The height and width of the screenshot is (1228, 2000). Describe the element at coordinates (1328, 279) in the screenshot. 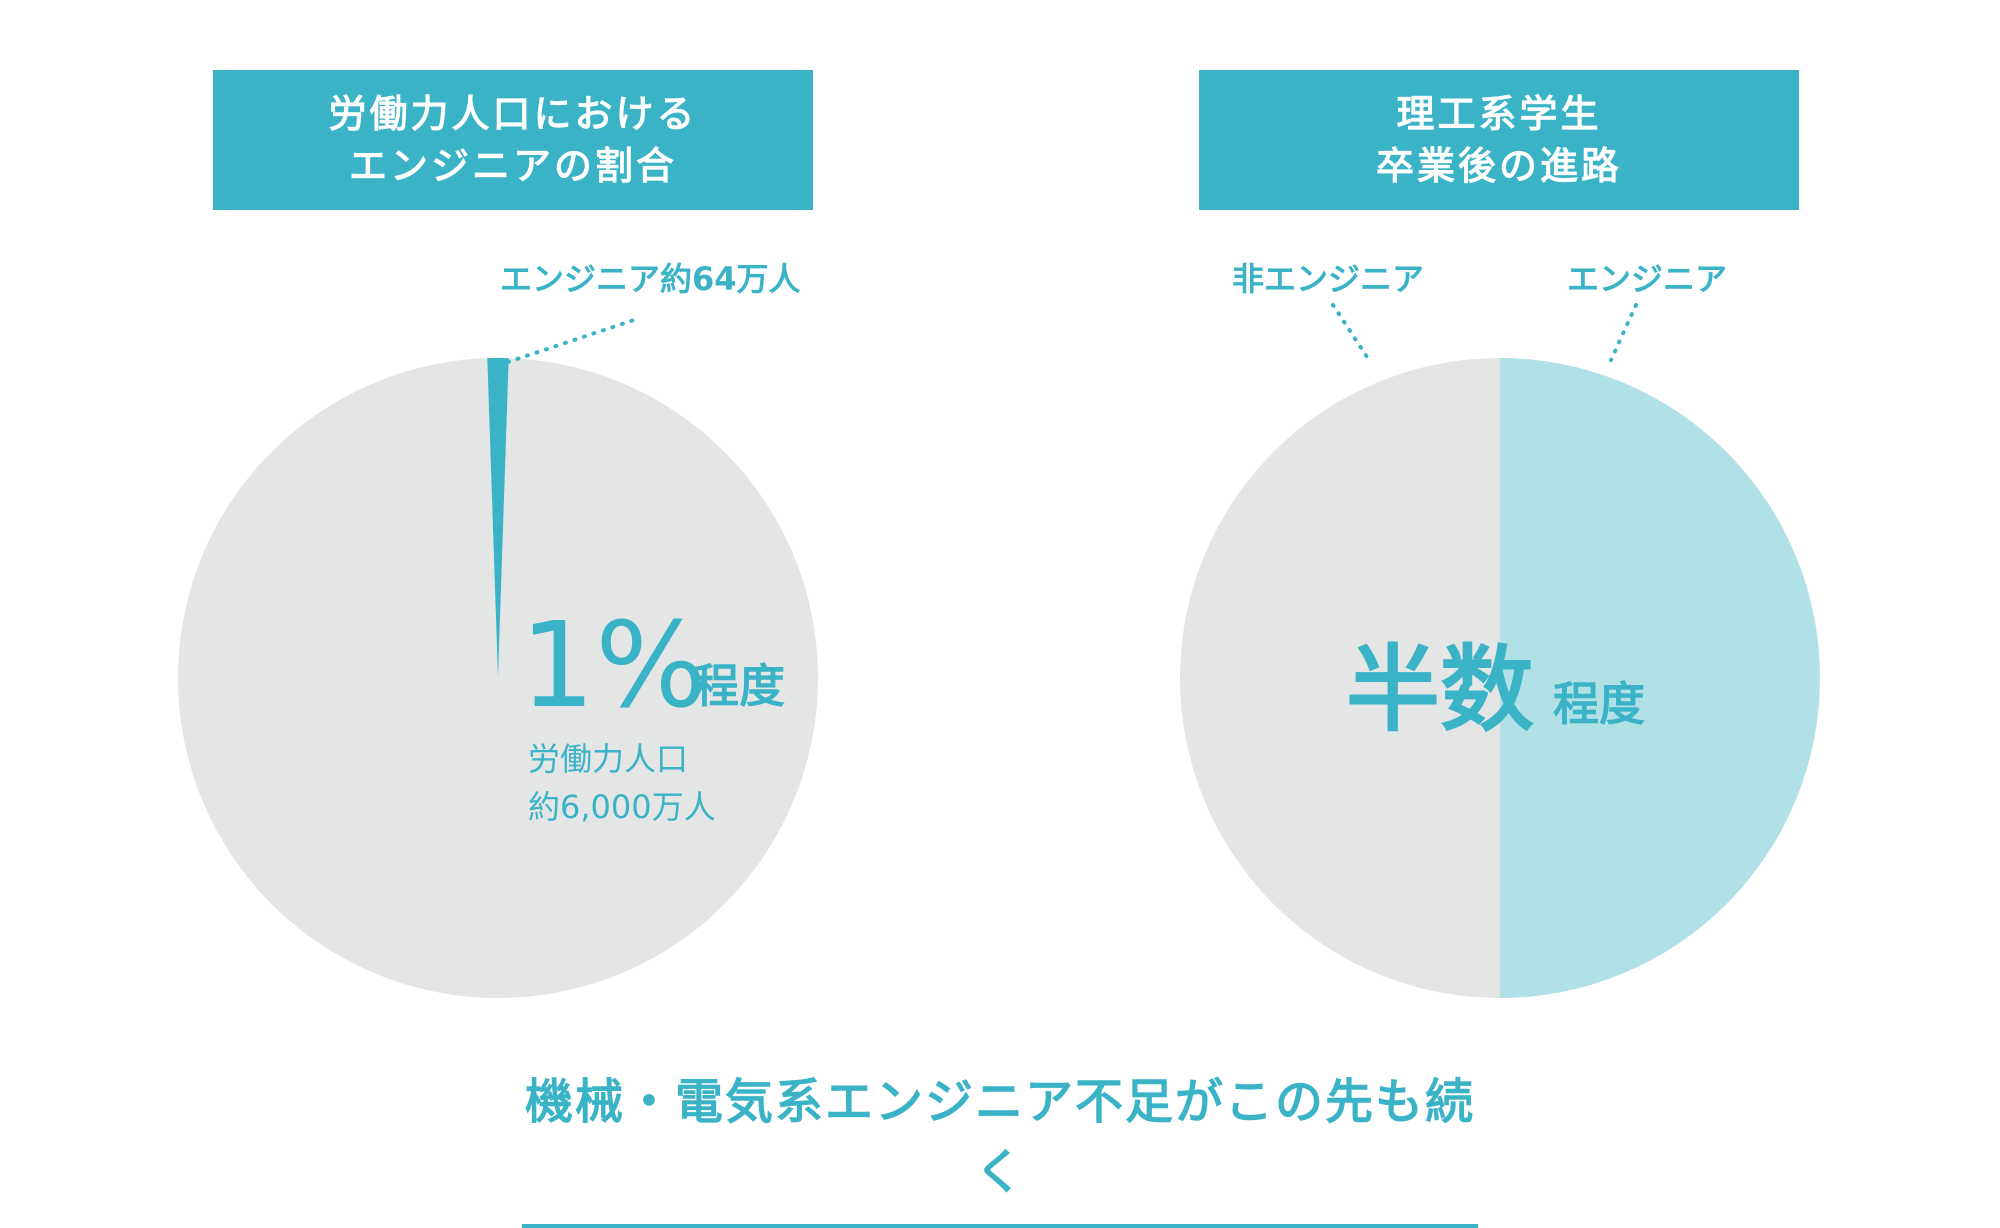

I see `right-non-engineer-label: 非エンジニア` at that location.